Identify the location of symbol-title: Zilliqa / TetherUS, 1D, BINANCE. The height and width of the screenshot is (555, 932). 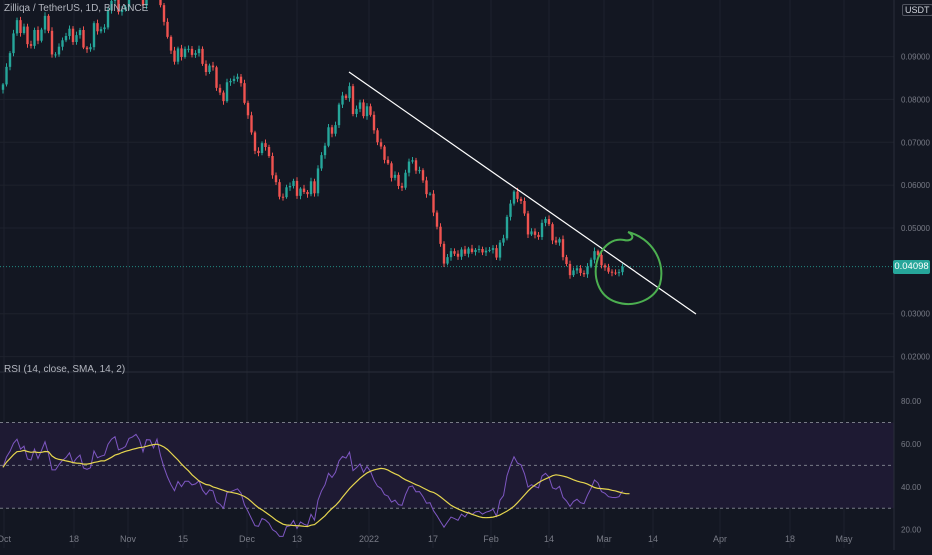
(76, 8).